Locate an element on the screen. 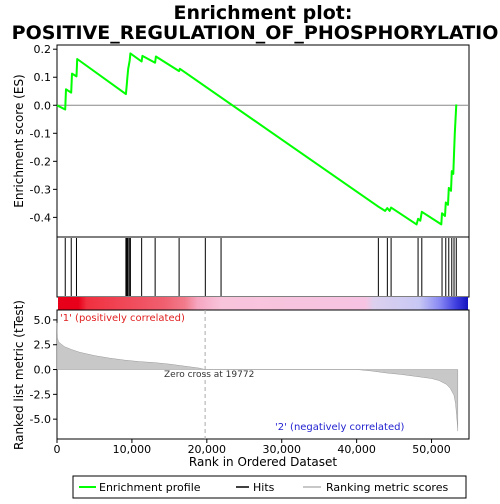 Image resolution: width=500 pixels, height=504 pixels. hits-group is located at coordinates (260, 267).